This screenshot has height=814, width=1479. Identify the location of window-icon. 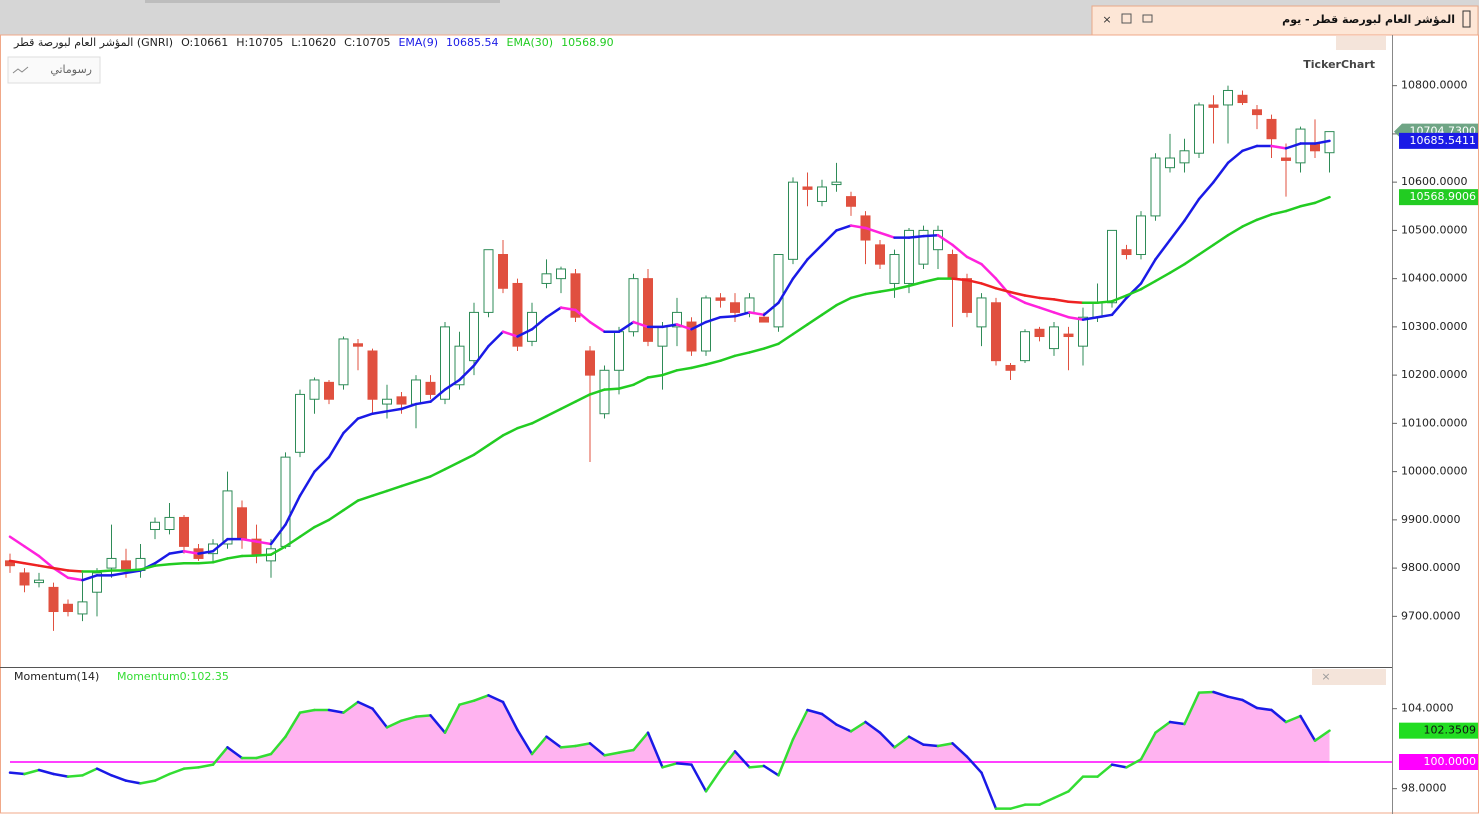
(1147, 18).